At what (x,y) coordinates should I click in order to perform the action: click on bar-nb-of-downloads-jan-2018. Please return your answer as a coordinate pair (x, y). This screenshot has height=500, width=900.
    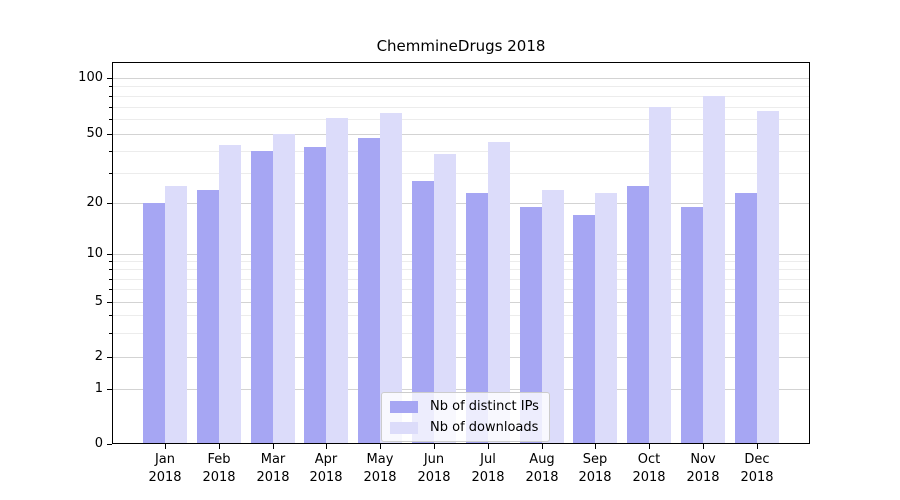
    Looking at the image, I should click on (176, 315).